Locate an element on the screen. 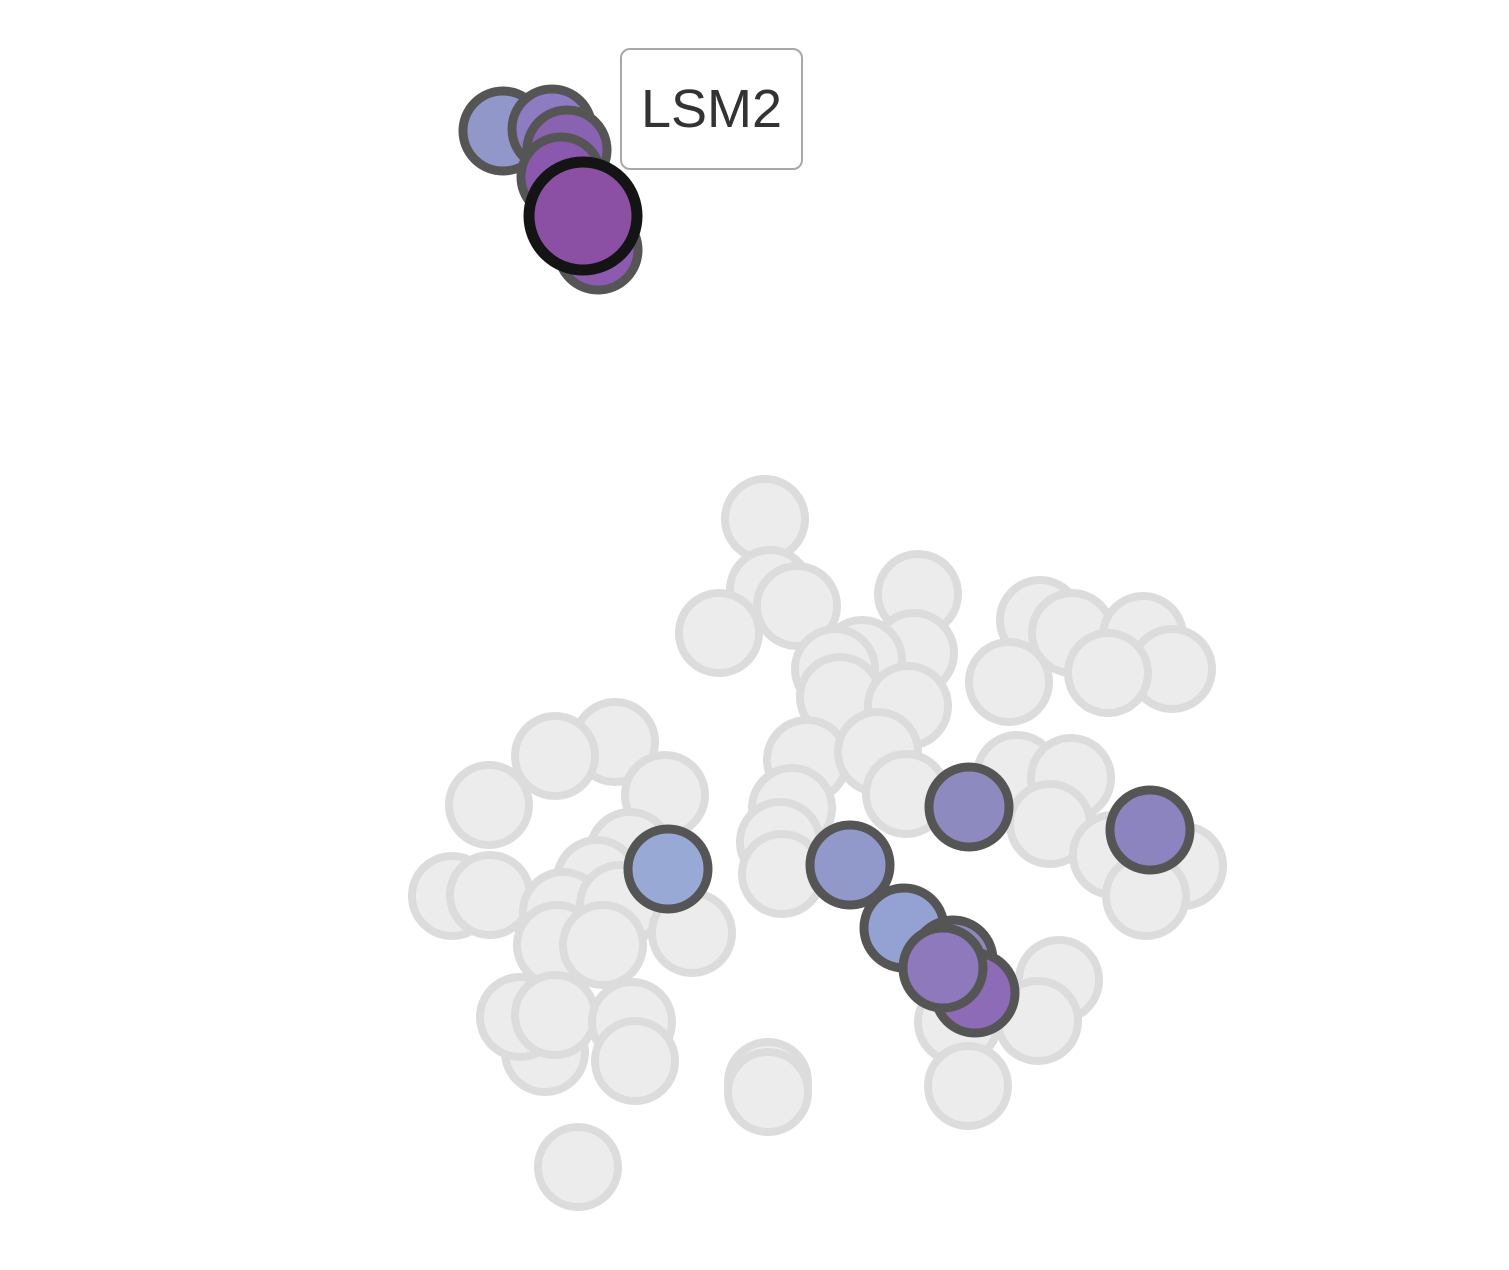 The width and height of the screenshot is (1509, 1270). point-tooltip: LSM2 is located at coordinates (711, 109).